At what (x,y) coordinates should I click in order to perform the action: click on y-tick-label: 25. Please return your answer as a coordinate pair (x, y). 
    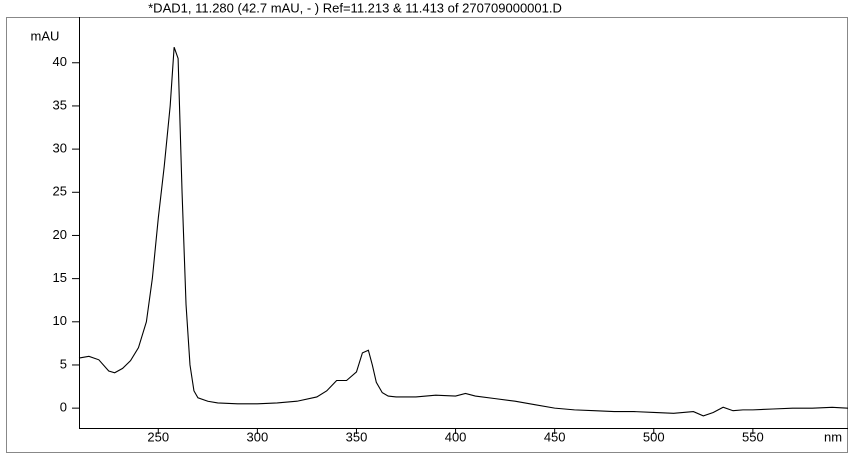
    Looking at the image, I should click on (60, 191).